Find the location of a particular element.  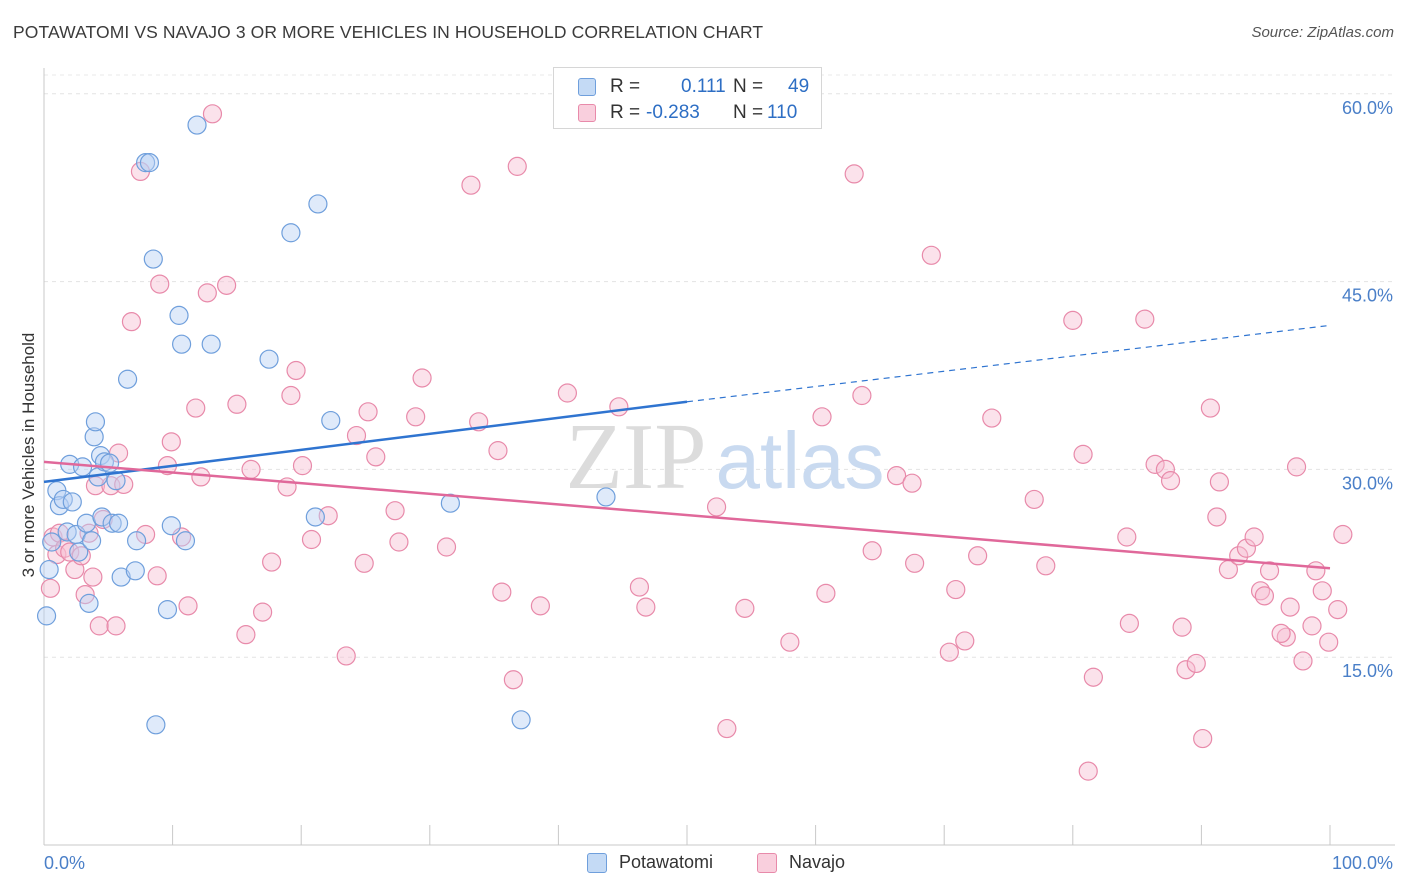

x-tick-label: 100.0% is located at coordinates (1362, 863).